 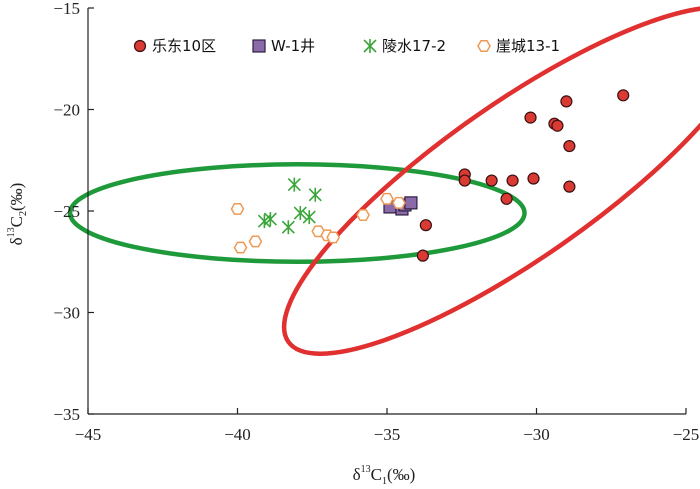 What do you see at coordinates (387, 434) in the screenshot?
I see `x-tick-label: −35` at bounding box center [387, 434].